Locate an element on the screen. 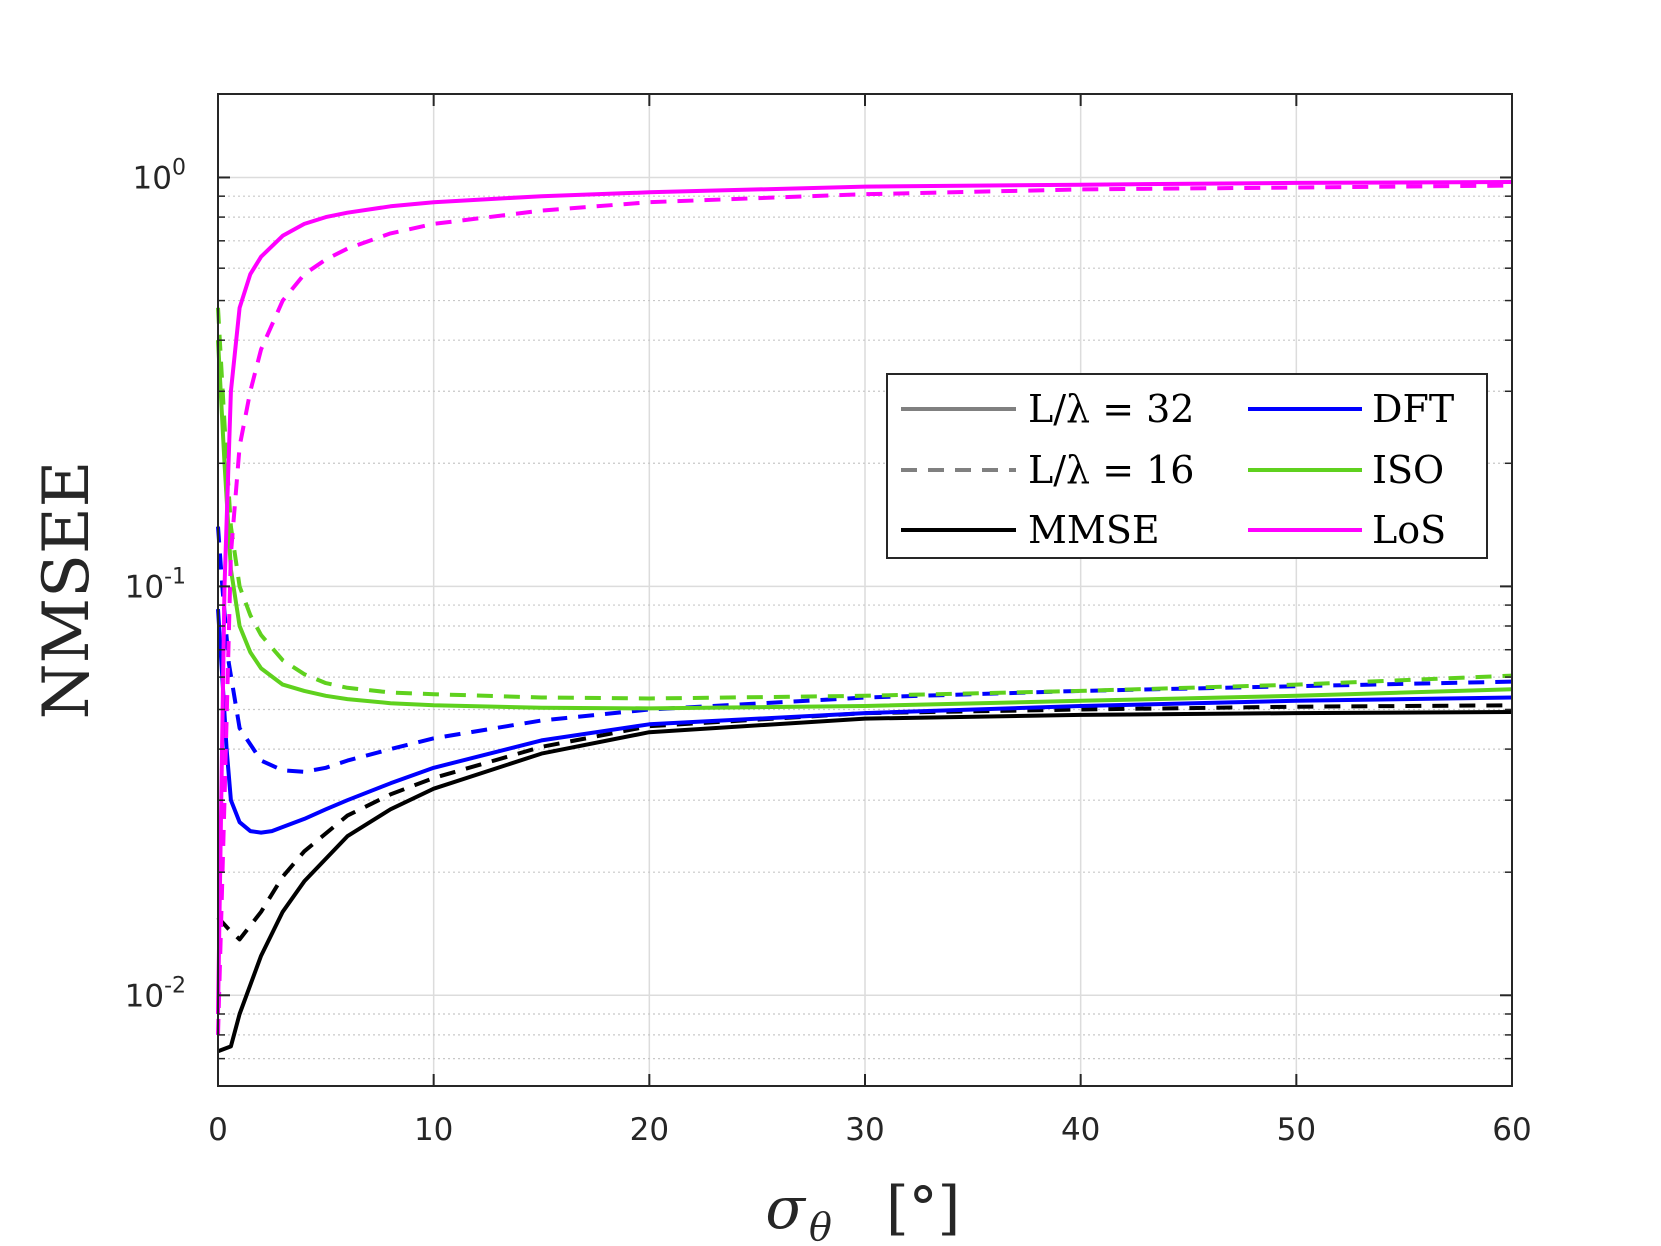  series-dft-solid is located at coordinates (864, 721).